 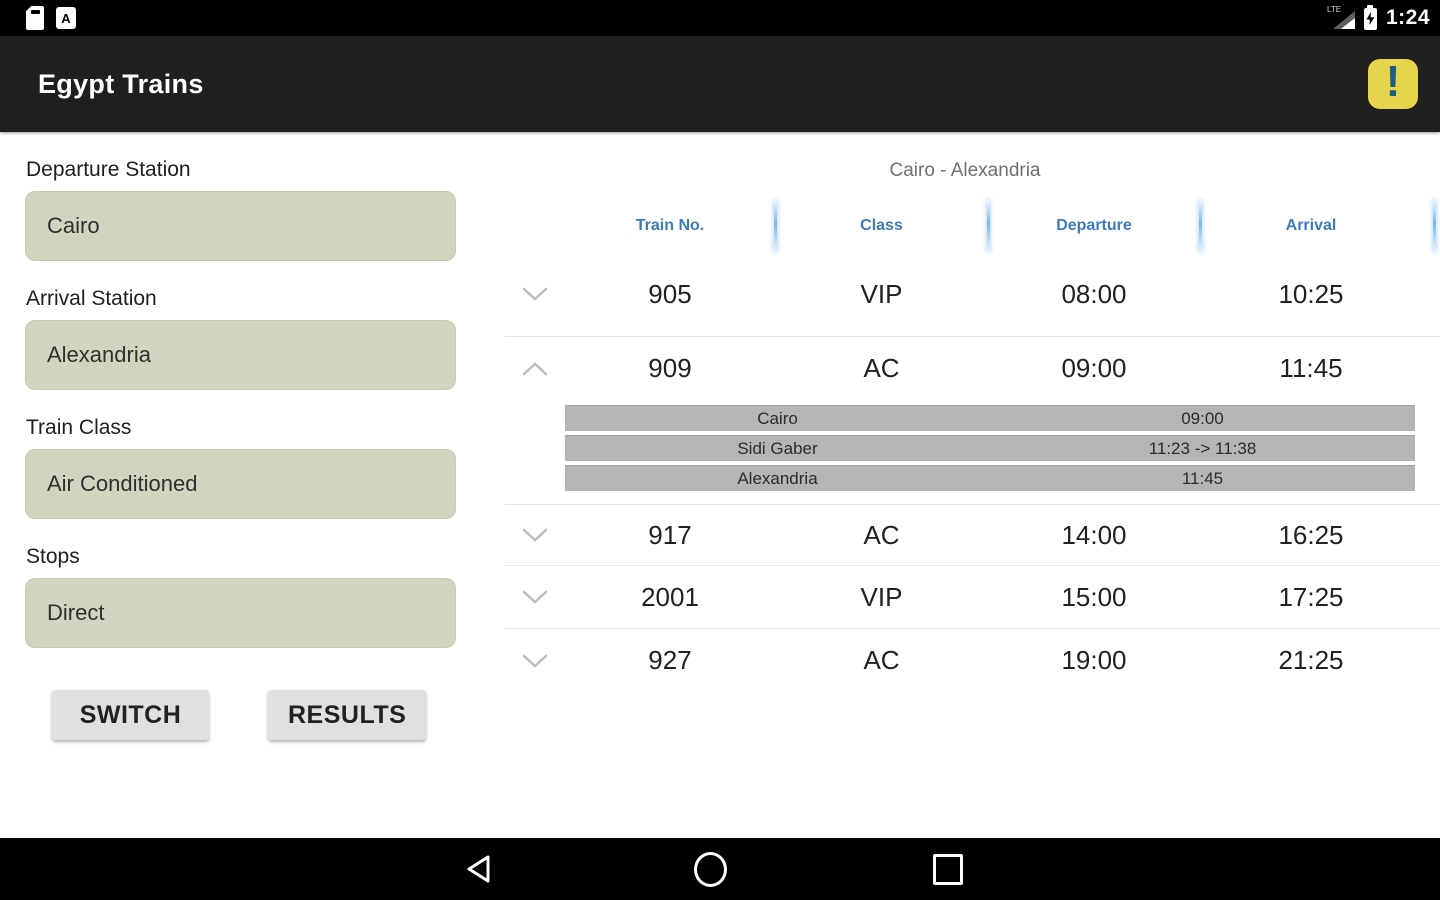 What do you see at coordinates (777, 478) in the screenshot?
I see `stop-station: Alexandria` at bounding box center [777, 478].